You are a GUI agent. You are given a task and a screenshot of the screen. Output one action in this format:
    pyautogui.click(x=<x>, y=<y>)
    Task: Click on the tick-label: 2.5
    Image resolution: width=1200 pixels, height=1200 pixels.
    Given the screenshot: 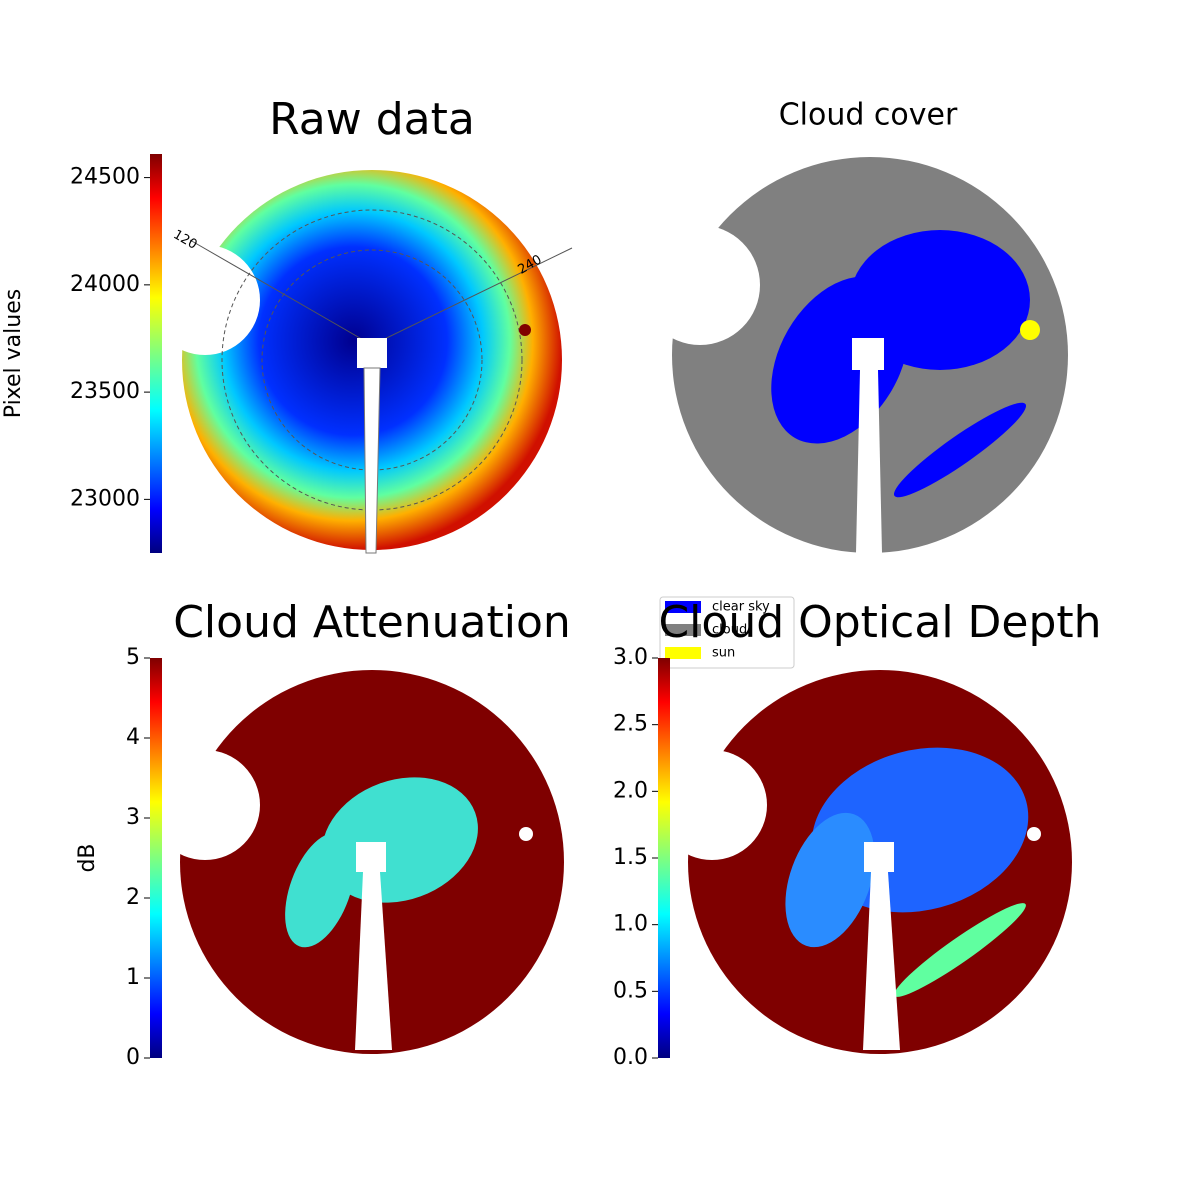 What is the action you would take?
    pyautogui.click(x=630, y=724)
    